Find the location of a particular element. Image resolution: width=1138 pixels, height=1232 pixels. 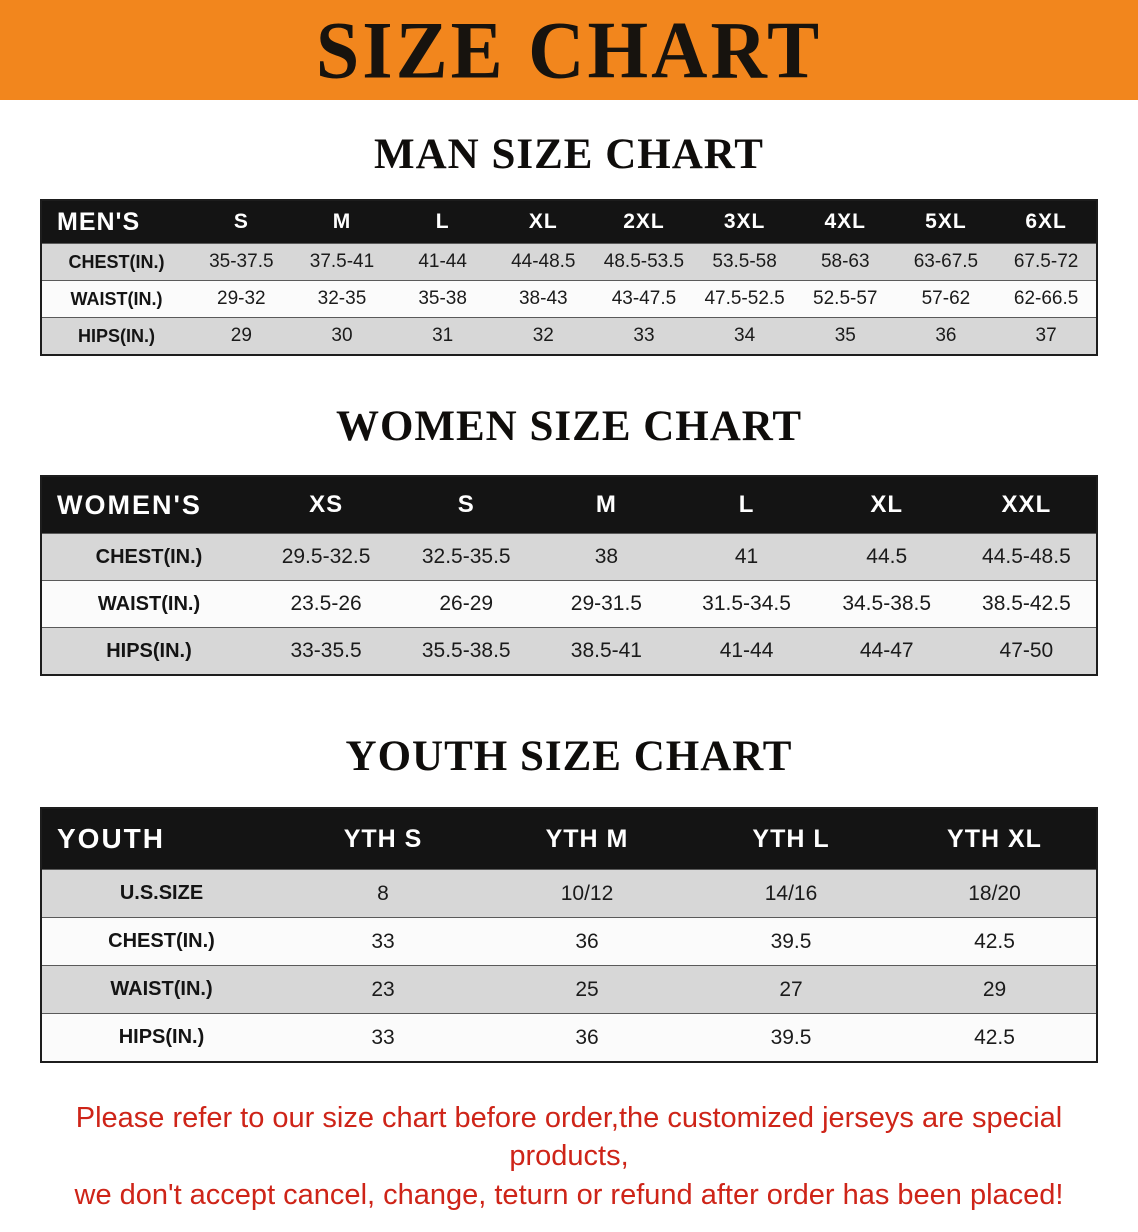

column-header-cell: 6XL is located at coordinates (1046, 222).